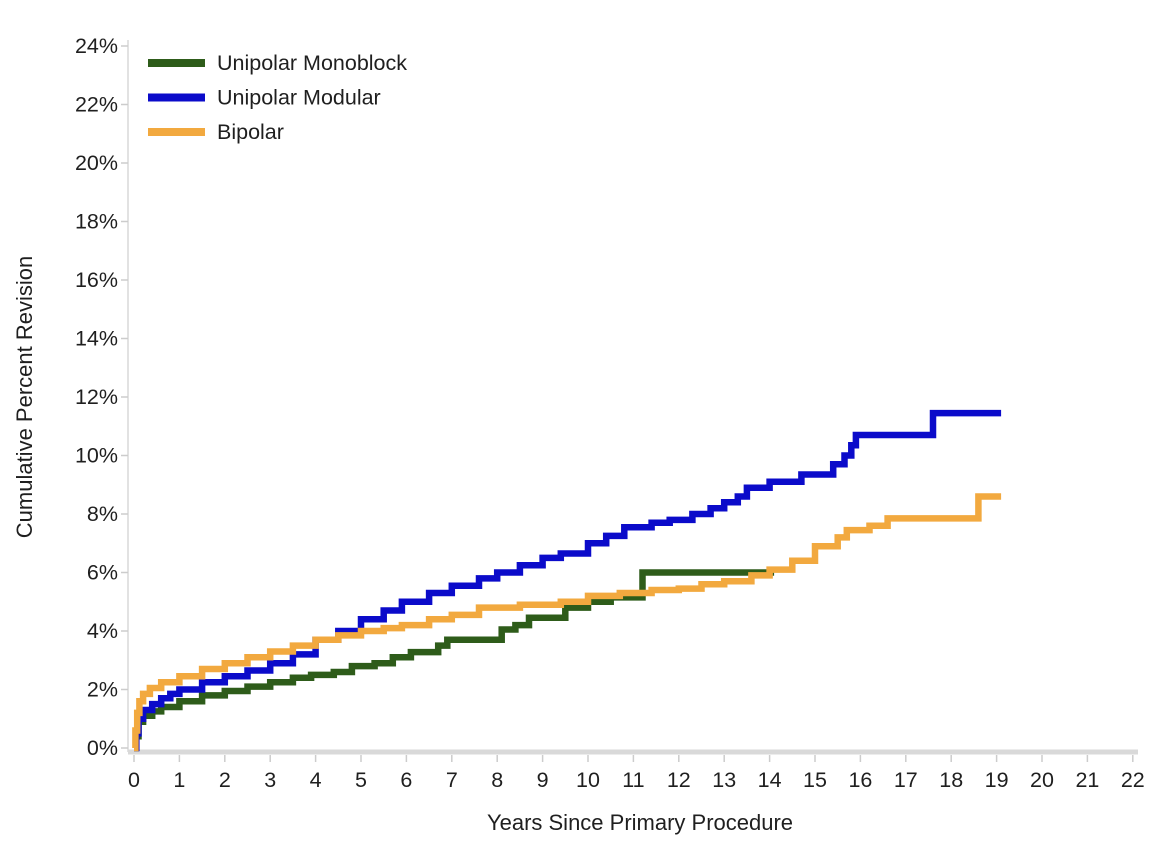 This screenshot has height=860, width=1166. What do you see at coordinates (102, 514) in the screenshot?
I see `y-tick-label: 8%` at bounding box center [102, 514].